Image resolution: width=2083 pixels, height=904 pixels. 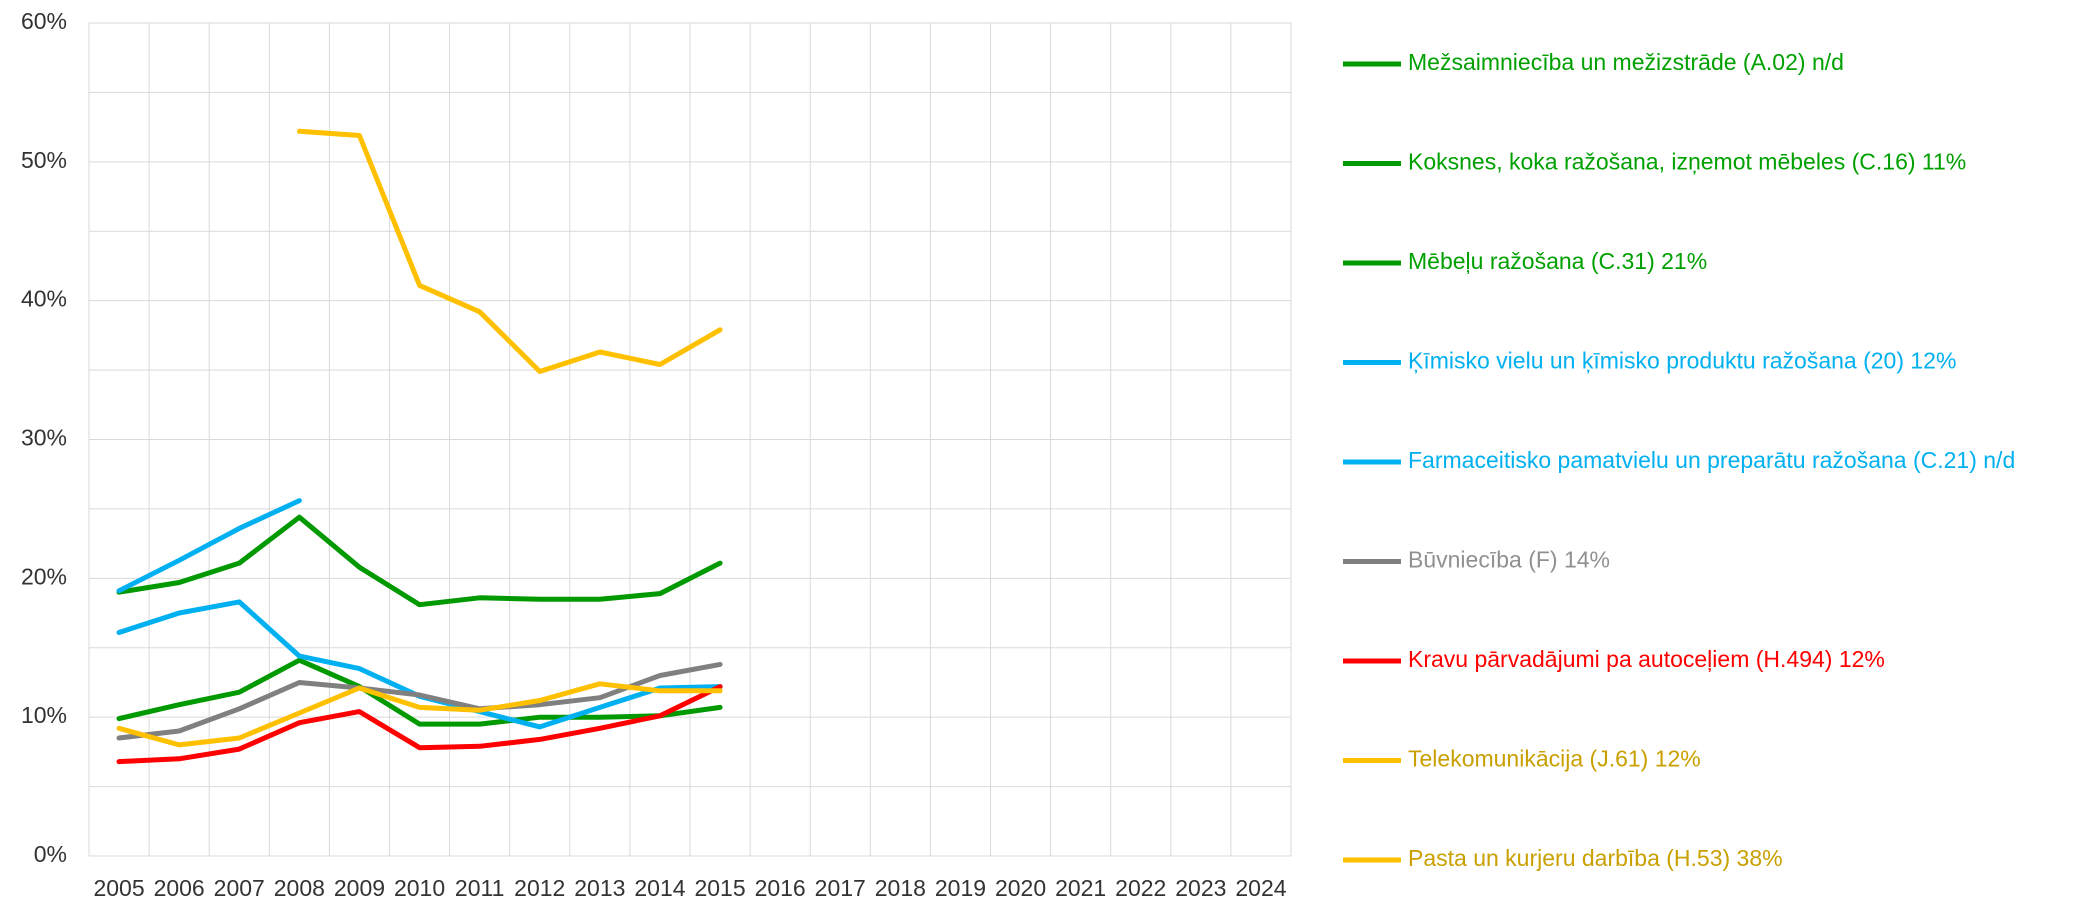 I want to click on x-tick-label: 2023, so click(x=1200, y=888).